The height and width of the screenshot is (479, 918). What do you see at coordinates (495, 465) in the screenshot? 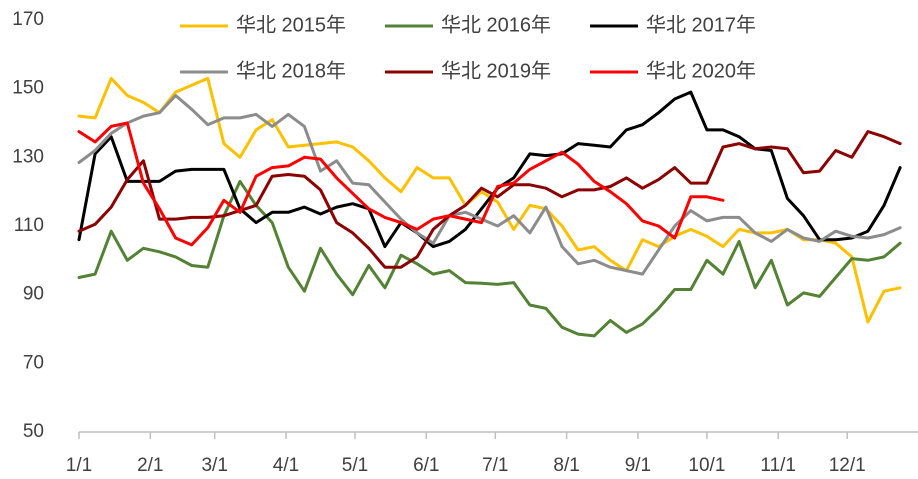
I see `x-tick-label: 7/1` at bounding box center [495, 465].